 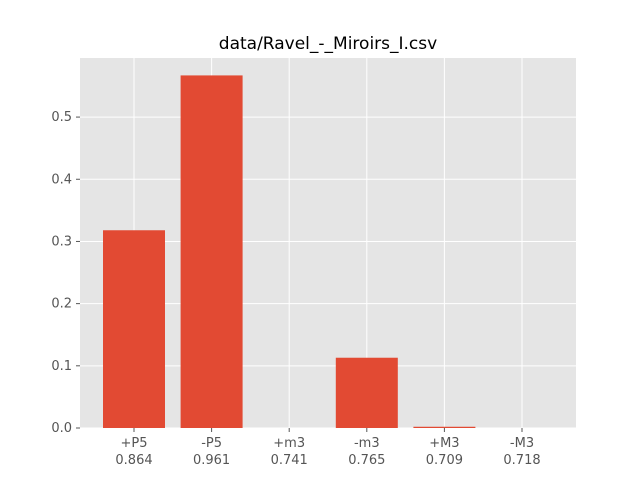 I want to click on bar--m3, so click(x=366, y=392).